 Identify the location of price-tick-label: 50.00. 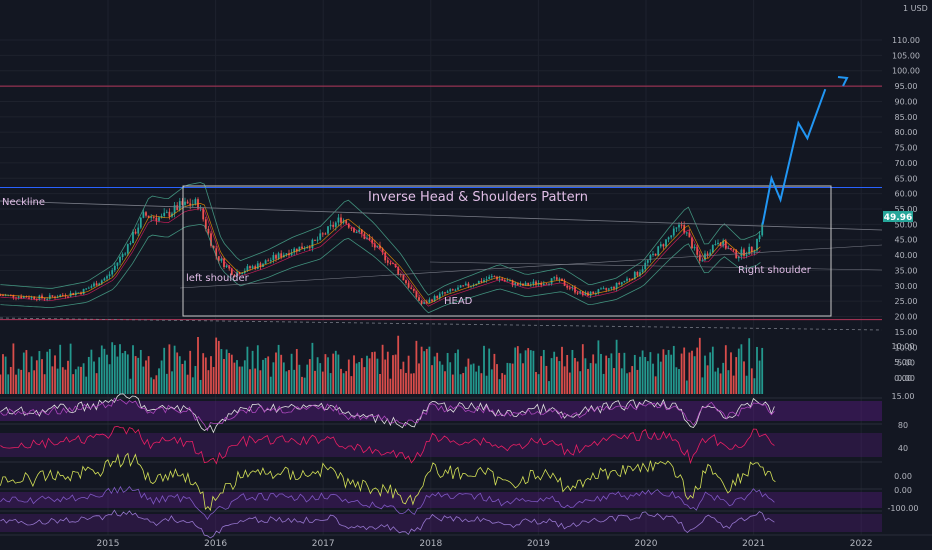
(906, 224).